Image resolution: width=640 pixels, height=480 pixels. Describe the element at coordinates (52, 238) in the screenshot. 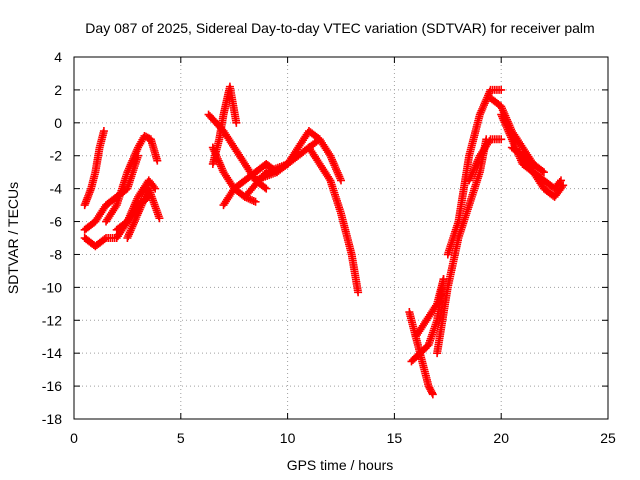

I see `y-tick-labels: -18 -16 -14 -12 -10 -8 -6 -4 -2 0 2 4` at that location.